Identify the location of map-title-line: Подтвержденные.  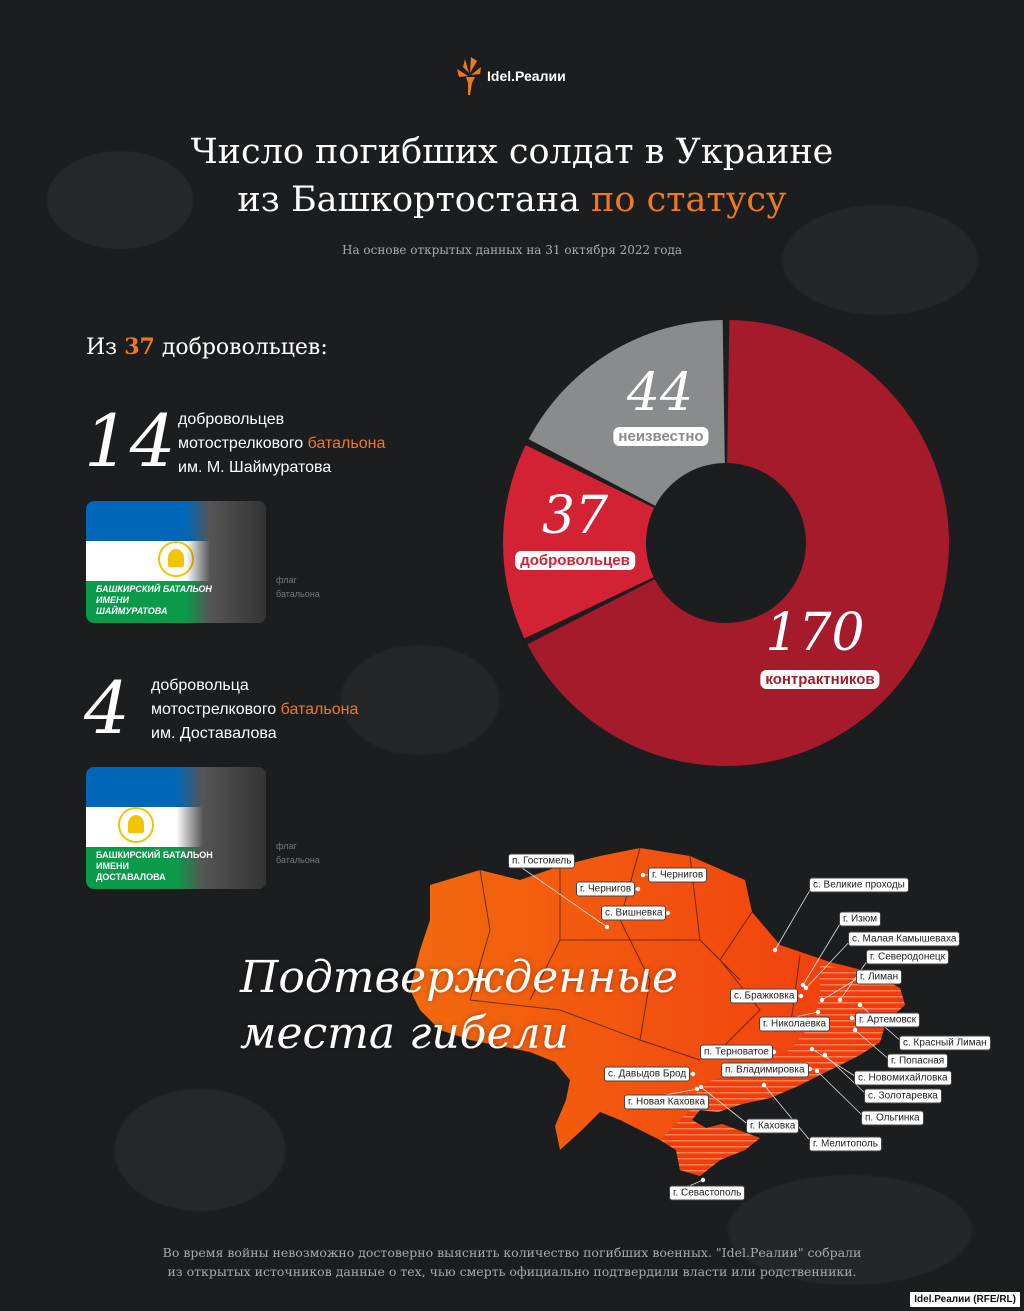
(459, 977).